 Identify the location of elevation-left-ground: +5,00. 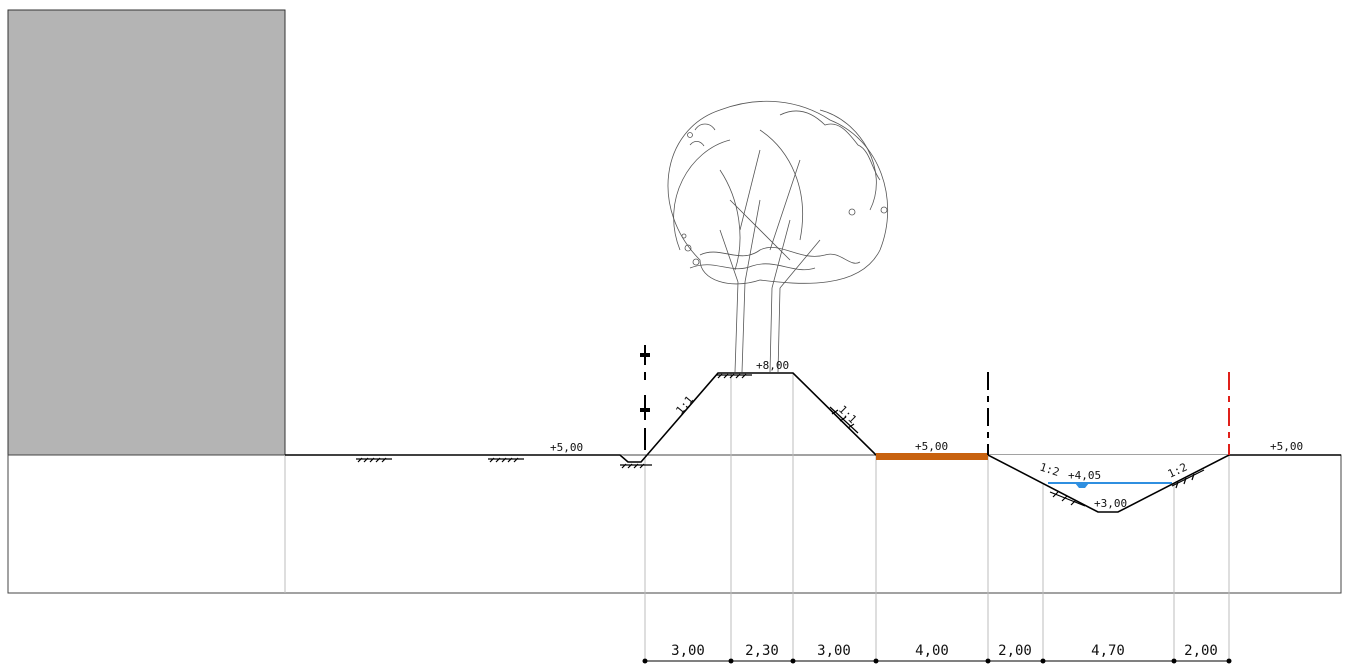
(566, 447).